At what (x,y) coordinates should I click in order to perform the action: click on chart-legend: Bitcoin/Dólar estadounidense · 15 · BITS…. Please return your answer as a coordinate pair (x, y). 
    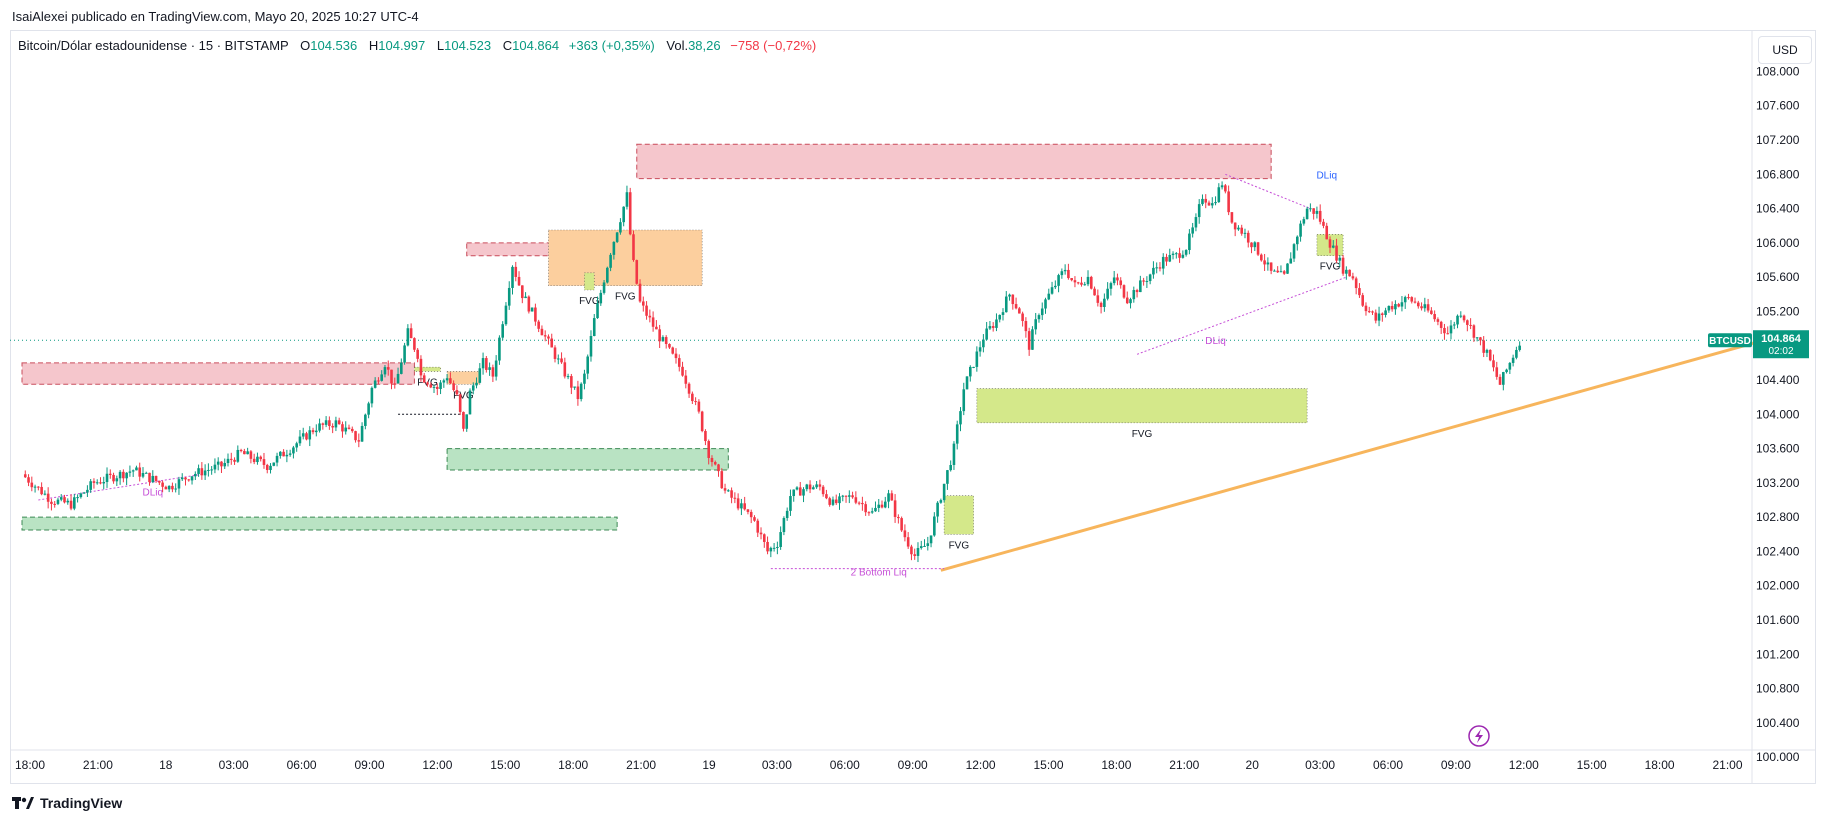
    Looking at the image, I should click on (417, 45).